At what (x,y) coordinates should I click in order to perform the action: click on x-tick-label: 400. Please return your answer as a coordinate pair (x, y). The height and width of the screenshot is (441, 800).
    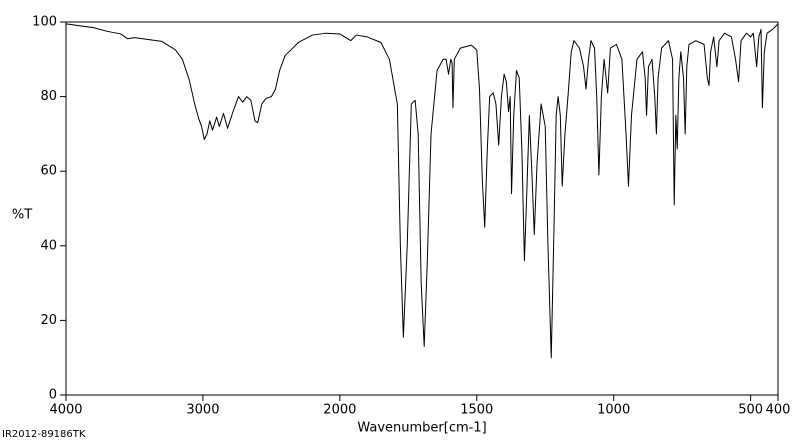
    Looking at the image, I should click on (778, 410).